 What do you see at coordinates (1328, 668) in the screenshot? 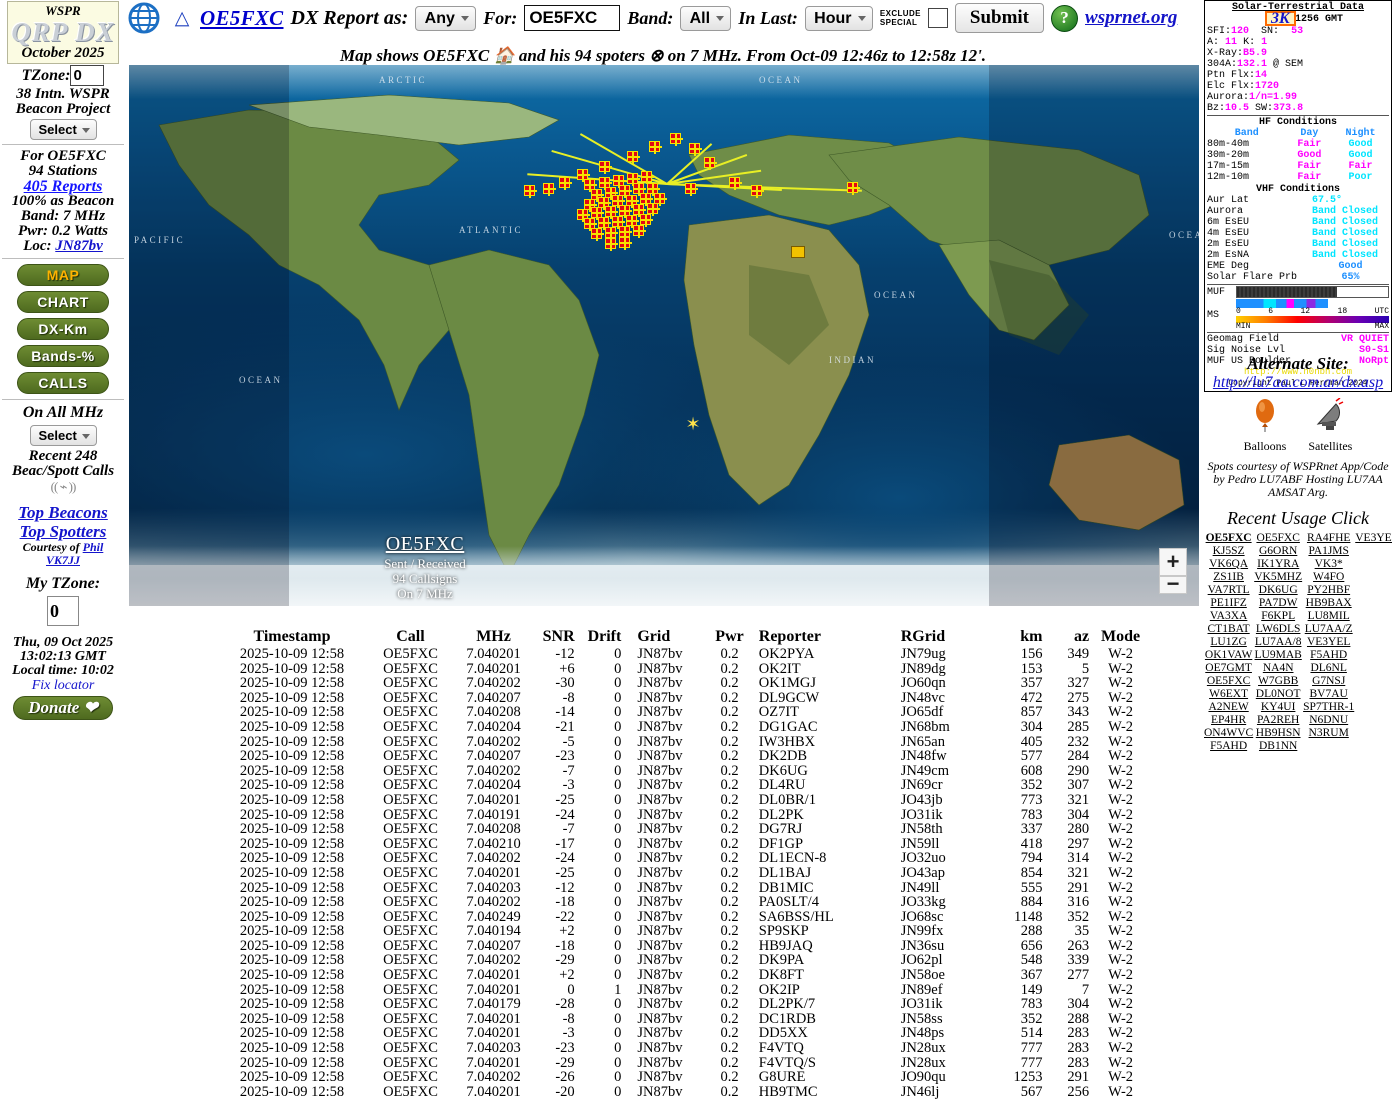
I see `recent-call-link: DL6NL` at bounding box center [1328, 668].